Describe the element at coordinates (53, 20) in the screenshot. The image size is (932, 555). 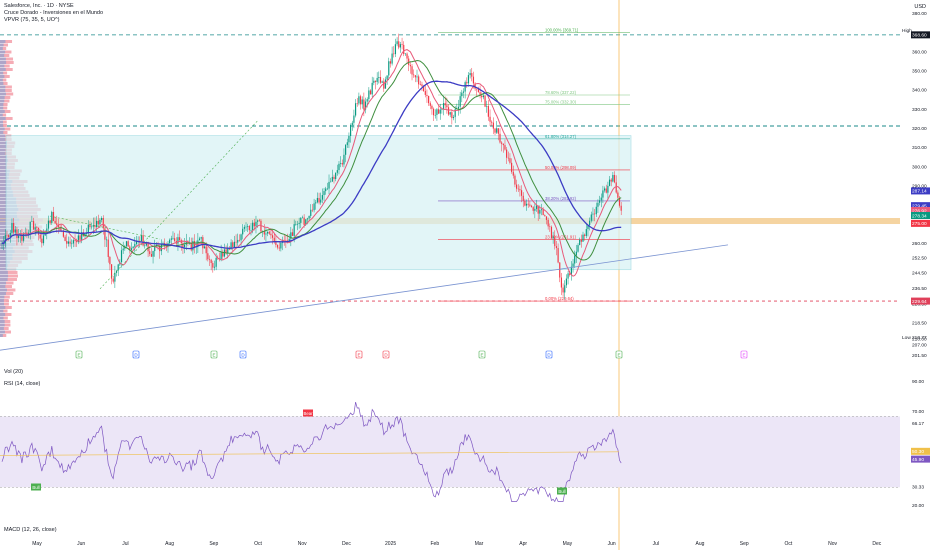
I see `indicator-vpvr: VPVR (75, 35, 5, UO^)` at that location.